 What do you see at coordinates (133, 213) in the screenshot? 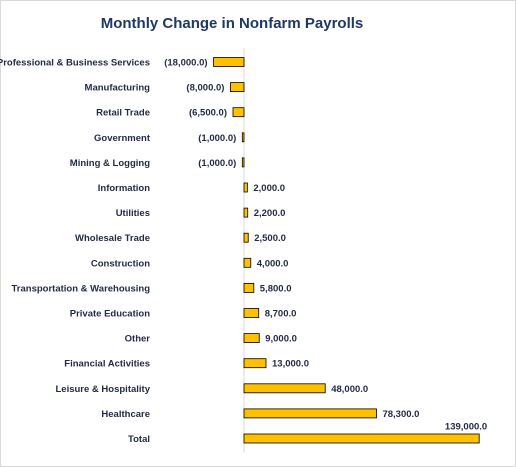
I see `category-label-utilities: Utilities` at bounding box center [133, 213].